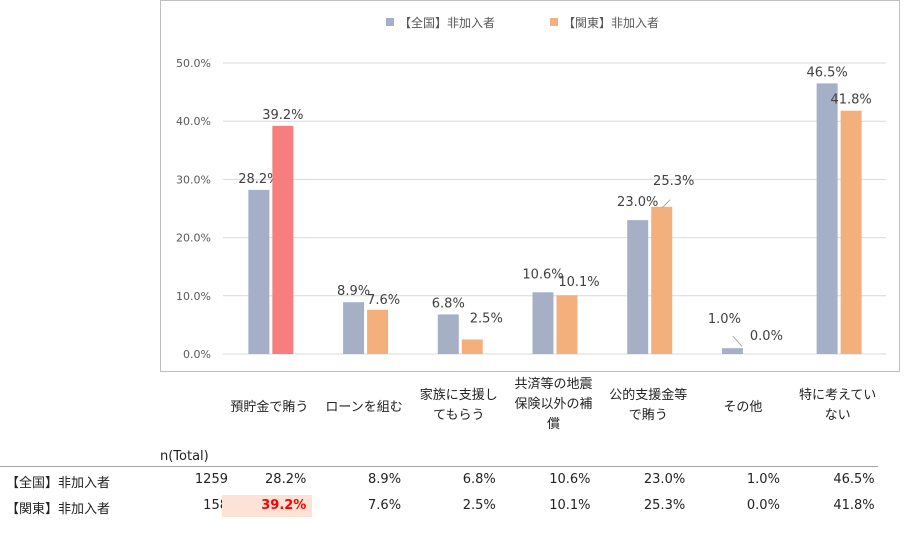 The image size is (904, 543). What do you see at coordinates (854, 505) in the screenshot?
I see `table-cell: 41.8%` at bounding box center [854, 505].